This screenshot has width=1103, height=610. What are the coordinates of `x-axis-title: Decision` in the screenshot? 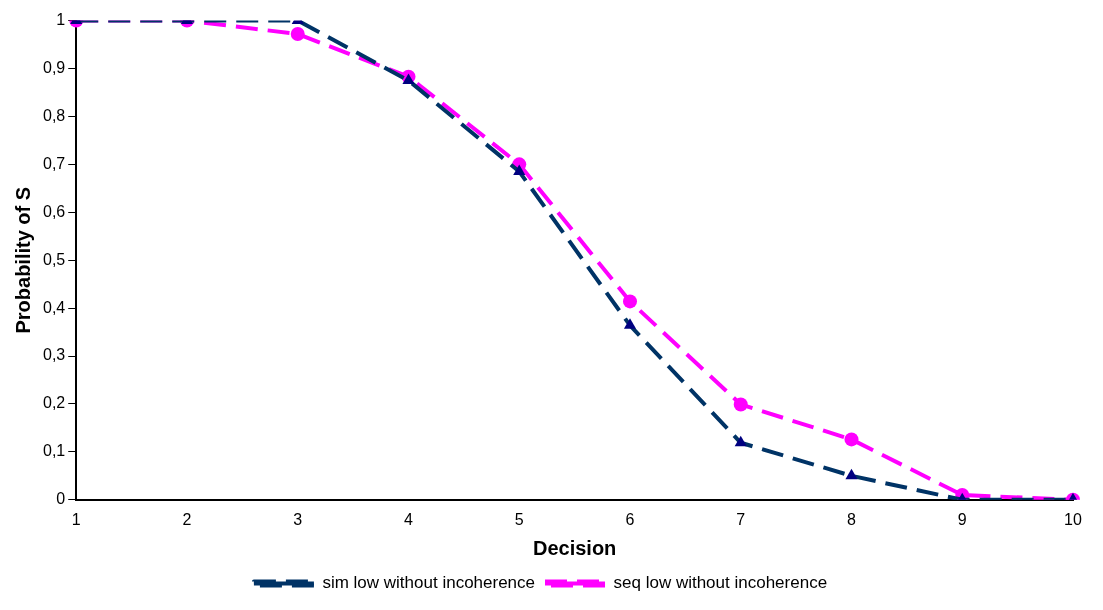 It's located at (574, 547).